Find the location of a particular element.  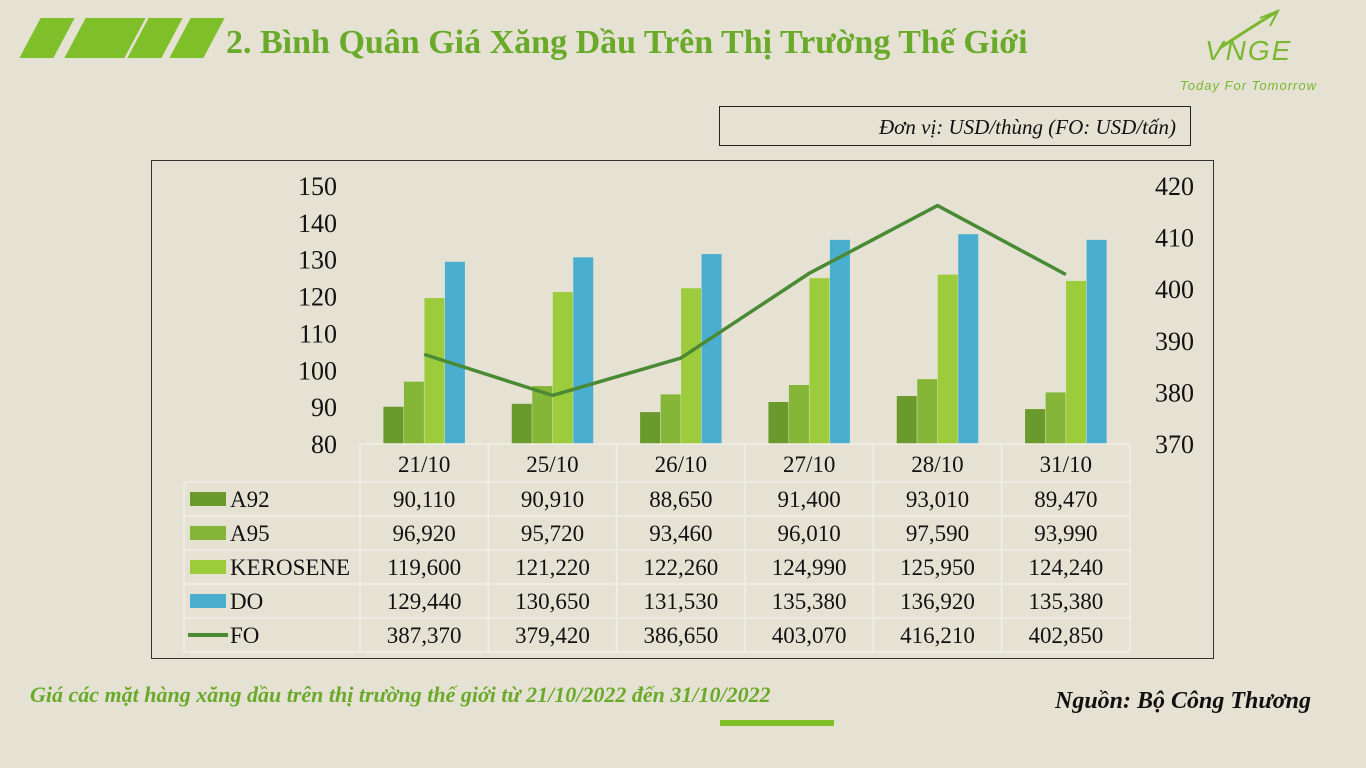

table-cell: 130,650 is located at coordinates (552, 601).